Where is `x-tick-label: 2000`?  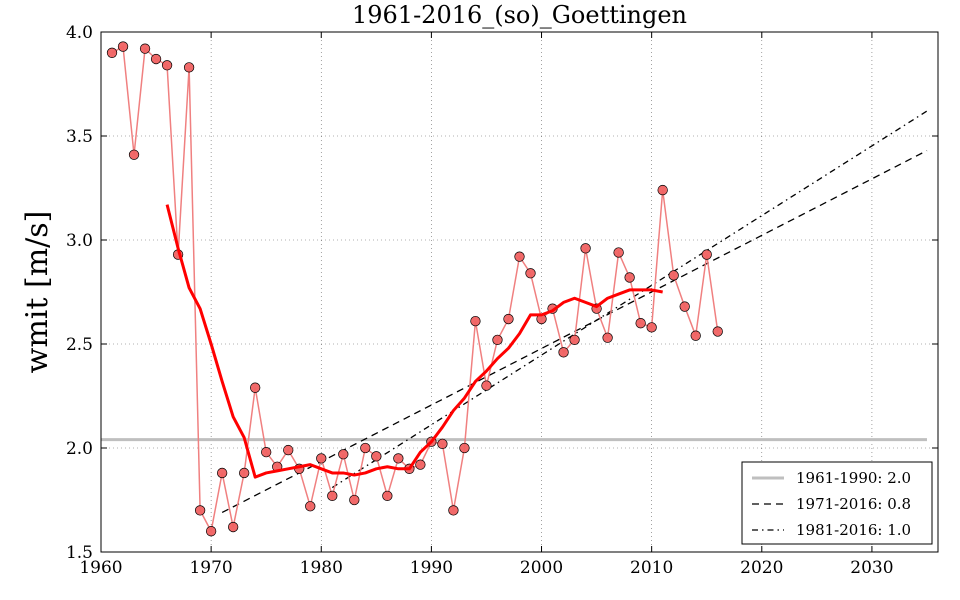
x-tick-label: 2000 is located at coordinates (541, 568).